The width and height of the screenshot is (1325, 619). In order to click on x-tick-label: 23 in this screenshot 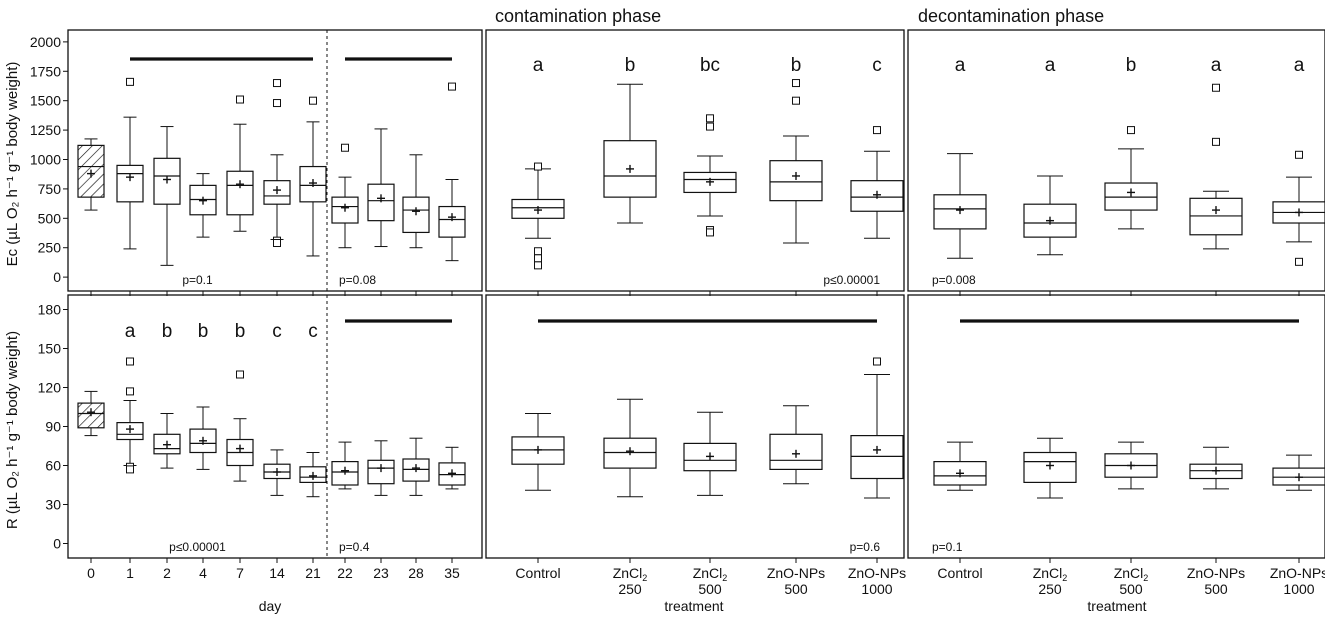, I will do `click(381, 573)`.